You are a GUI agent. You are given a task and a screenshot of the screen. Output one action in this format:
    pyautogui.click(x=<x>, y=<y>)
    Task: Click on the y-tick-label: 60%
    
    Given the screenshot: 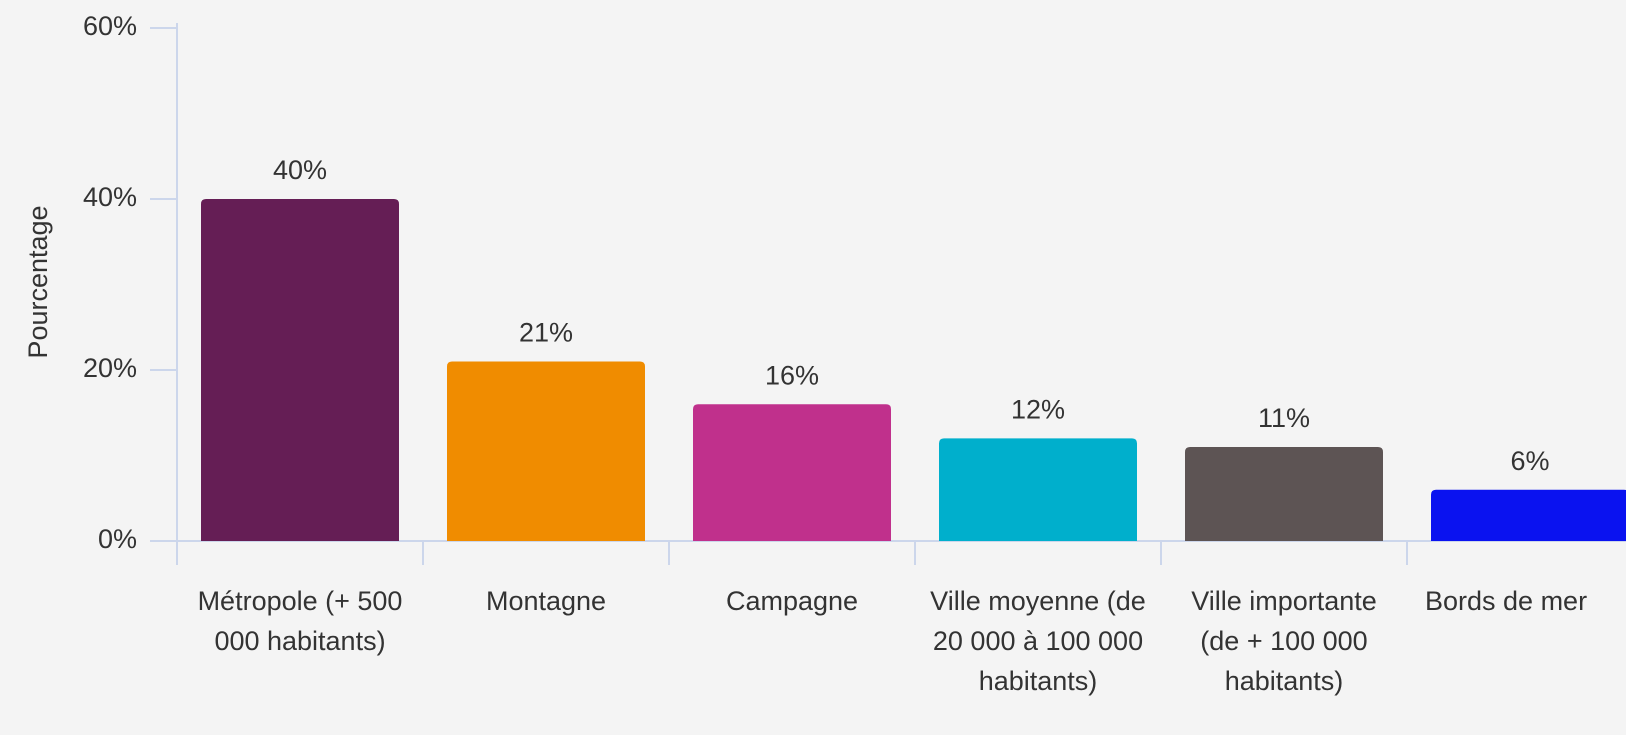 What is the action you would take?
    pyautogui.click(x=110, y=26)
    